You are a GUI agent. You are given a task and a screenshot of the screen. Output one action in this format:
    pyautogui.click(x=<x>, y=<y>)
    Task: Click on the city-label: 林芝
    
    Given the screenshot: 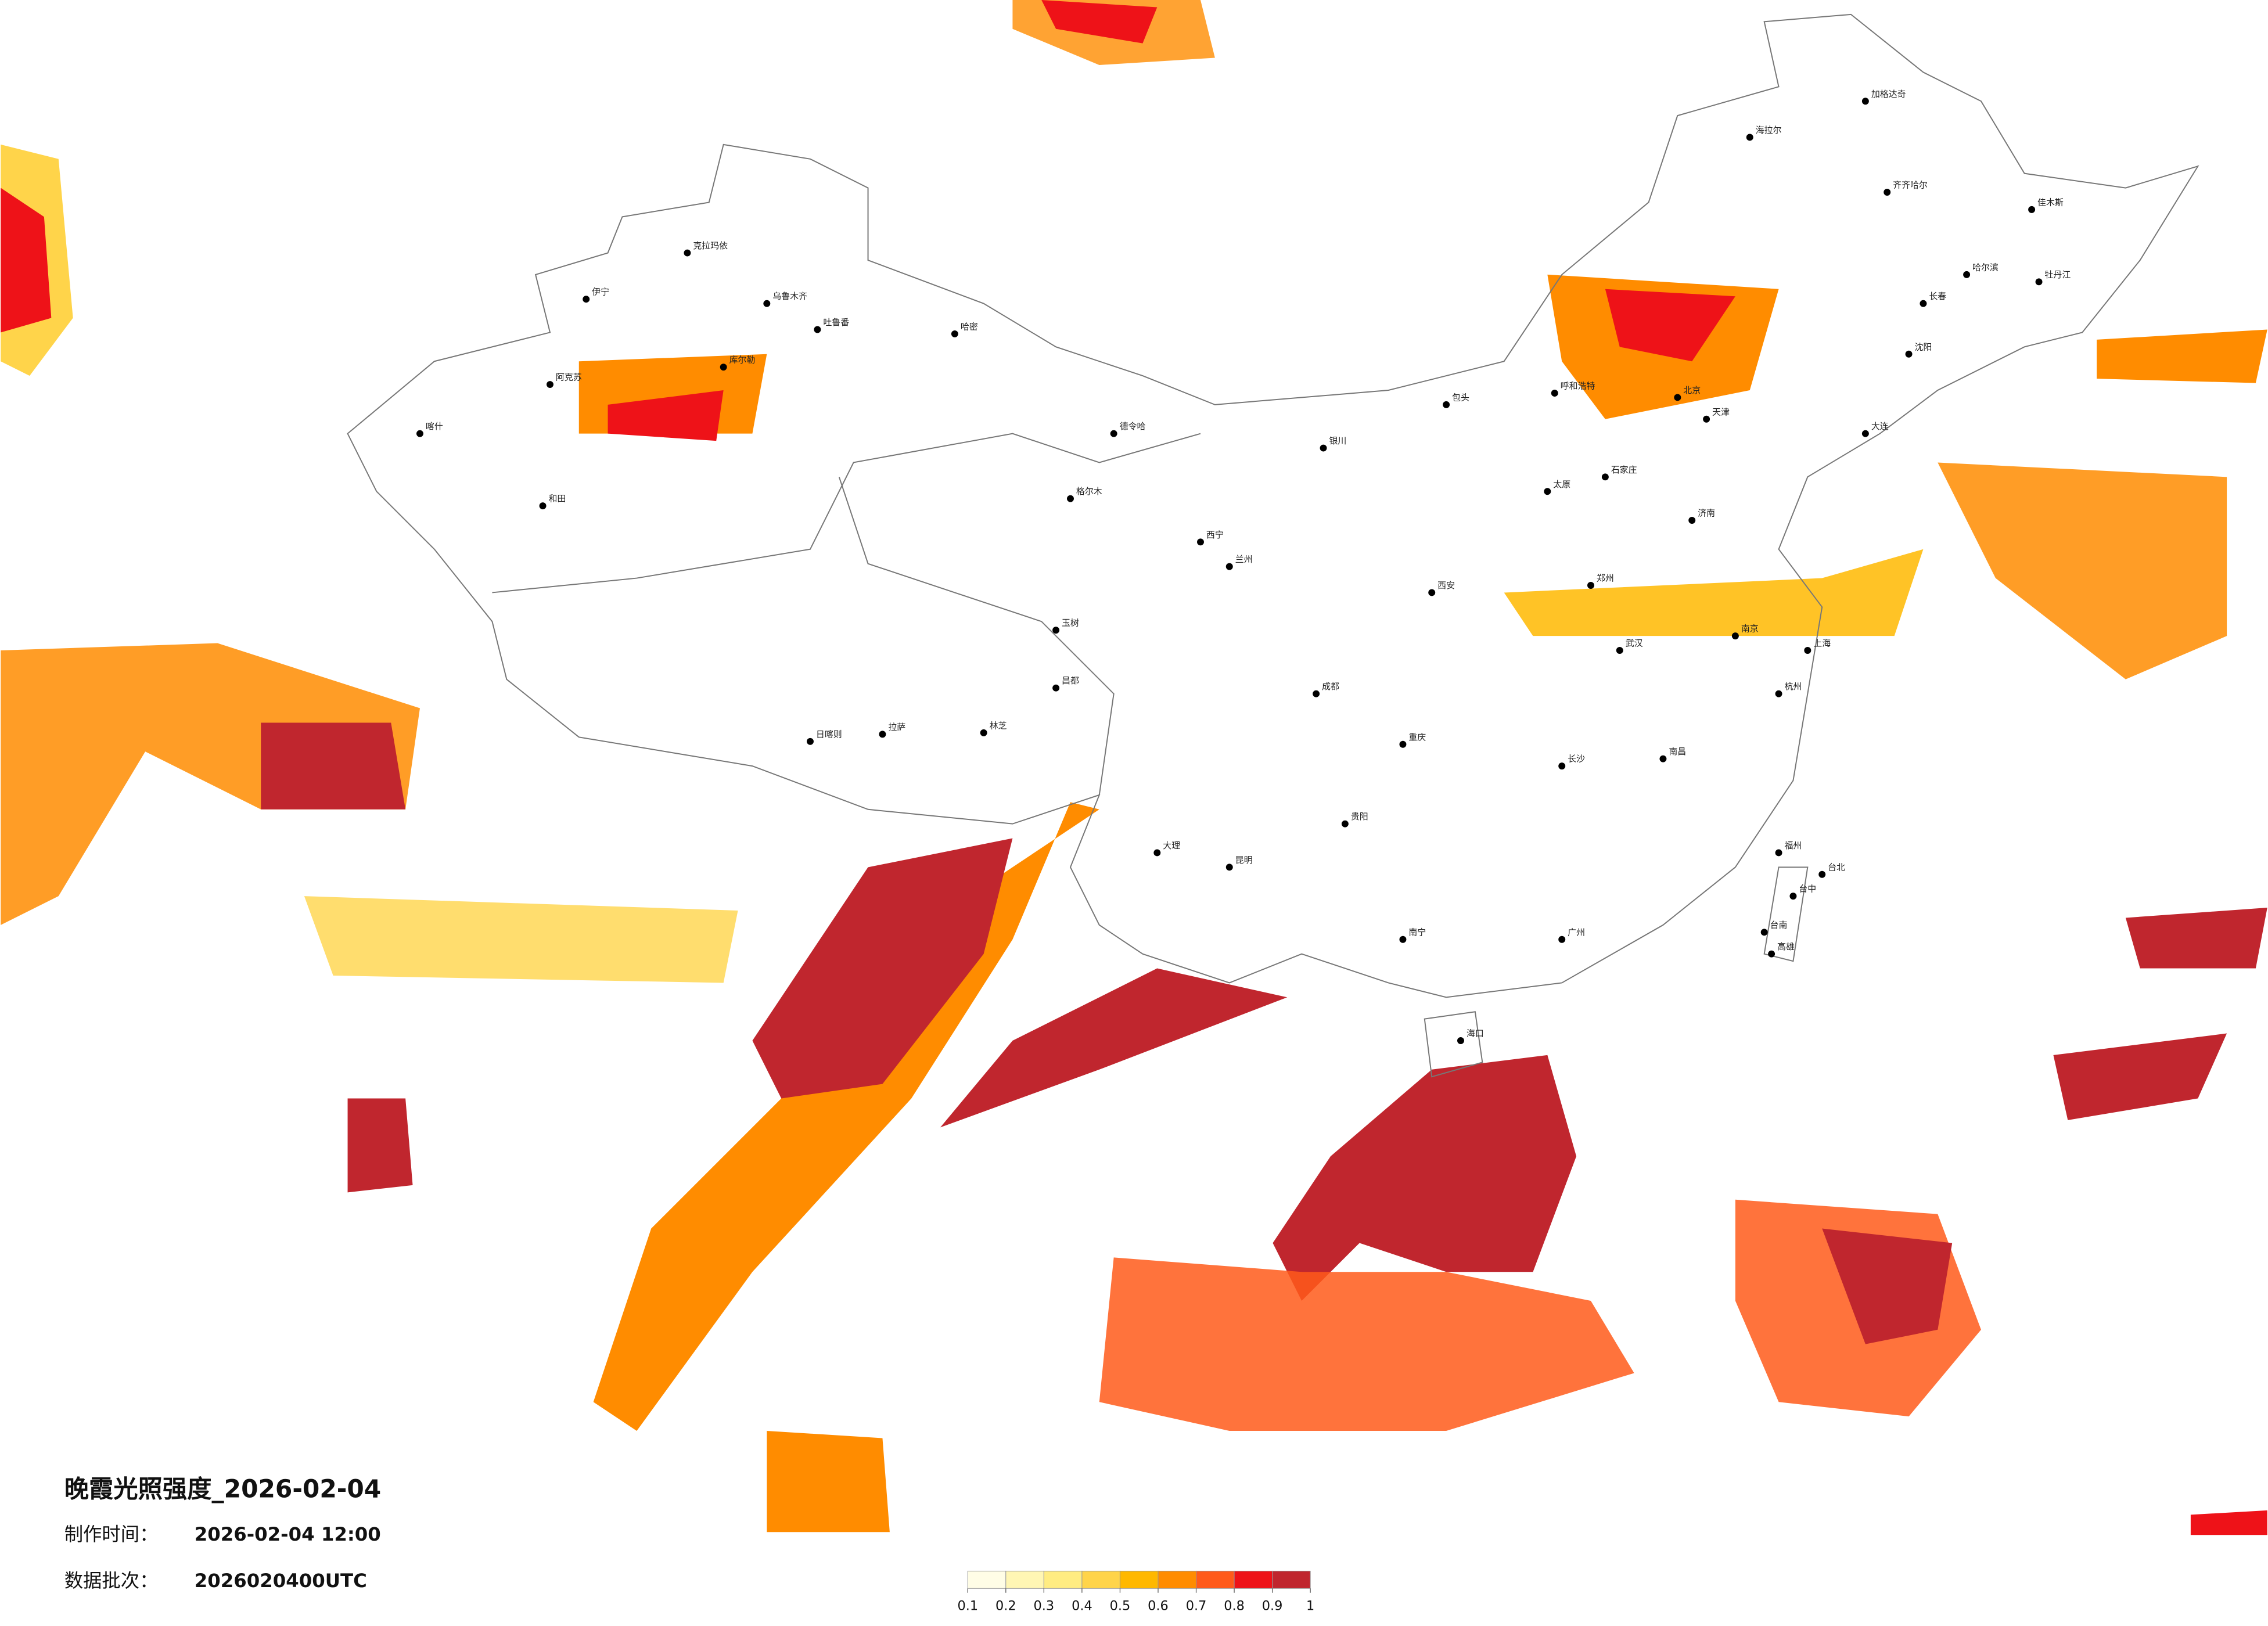 What is the action you would take?
    pyautogui.click(x=998, y=725)
    